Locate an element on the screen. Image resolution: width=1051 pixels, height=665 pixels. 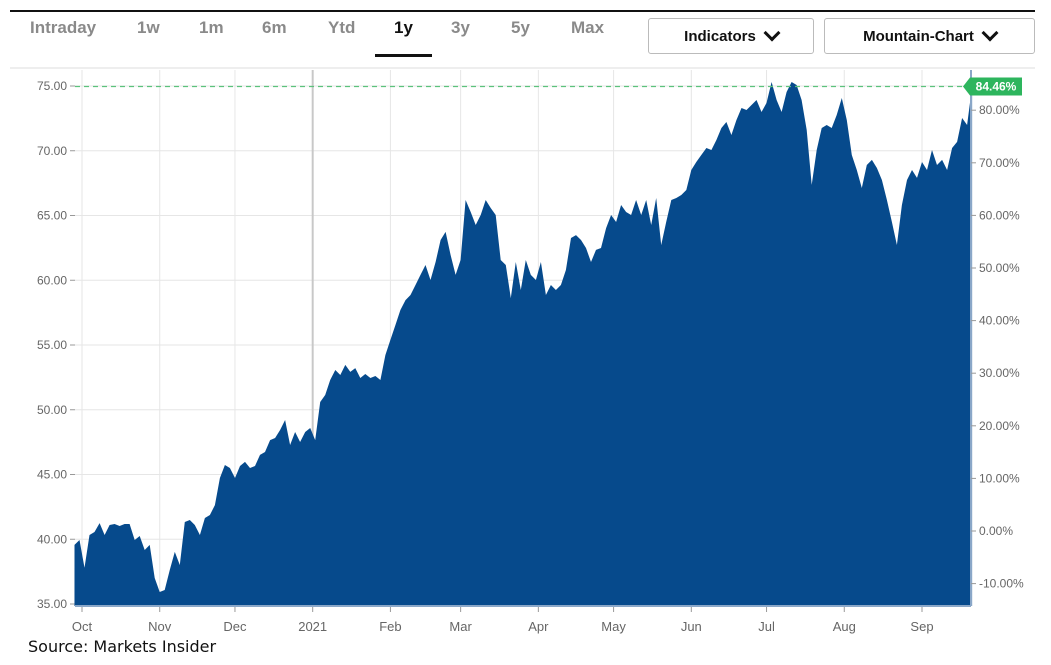
x-tick-label: Nov is located at coordinates (160, 626).